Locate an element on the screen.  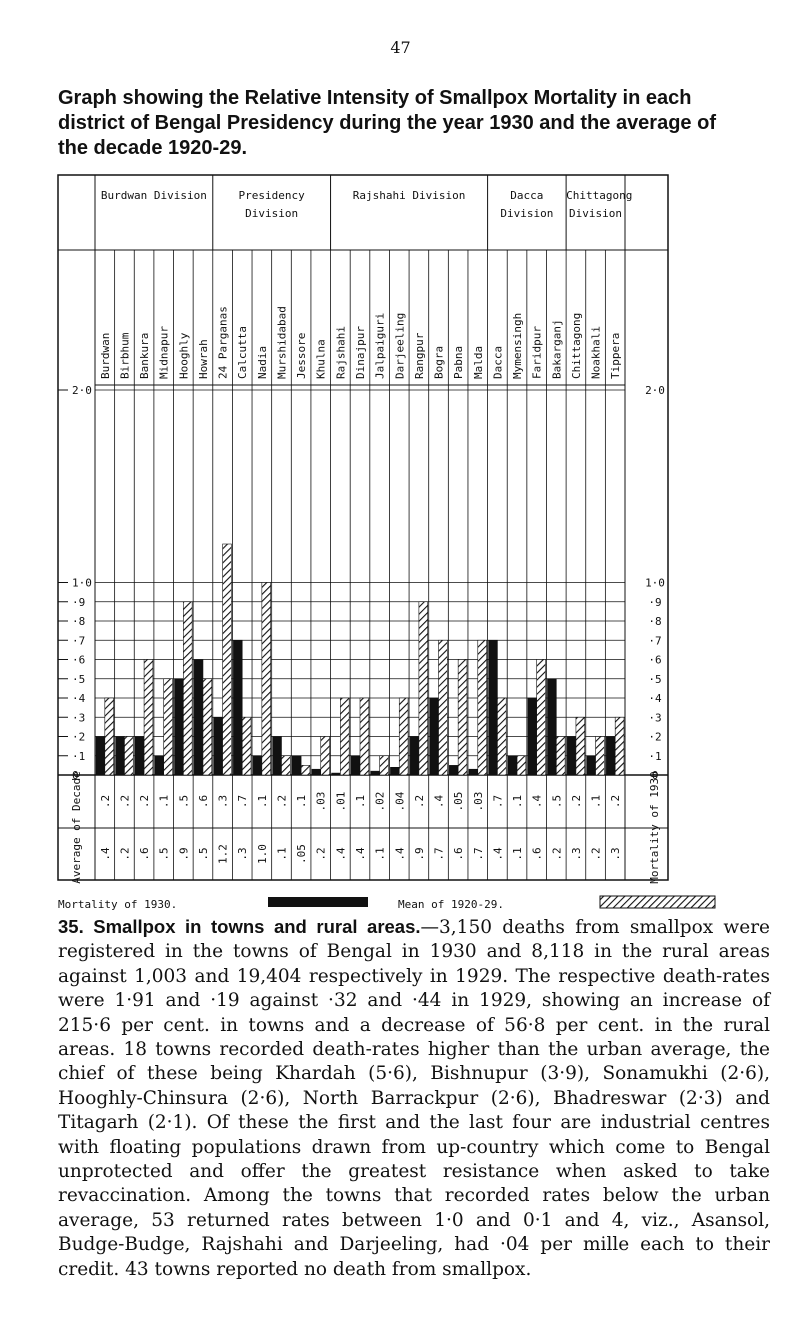
value-label: .9 is located at coordinates (419, 853).